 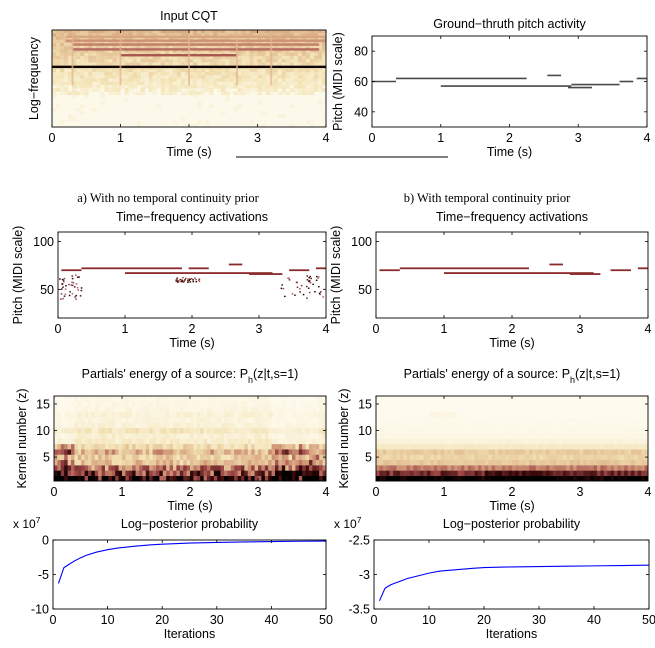 I want to click on x-tick-label: 0, so click(x=52, y=138).